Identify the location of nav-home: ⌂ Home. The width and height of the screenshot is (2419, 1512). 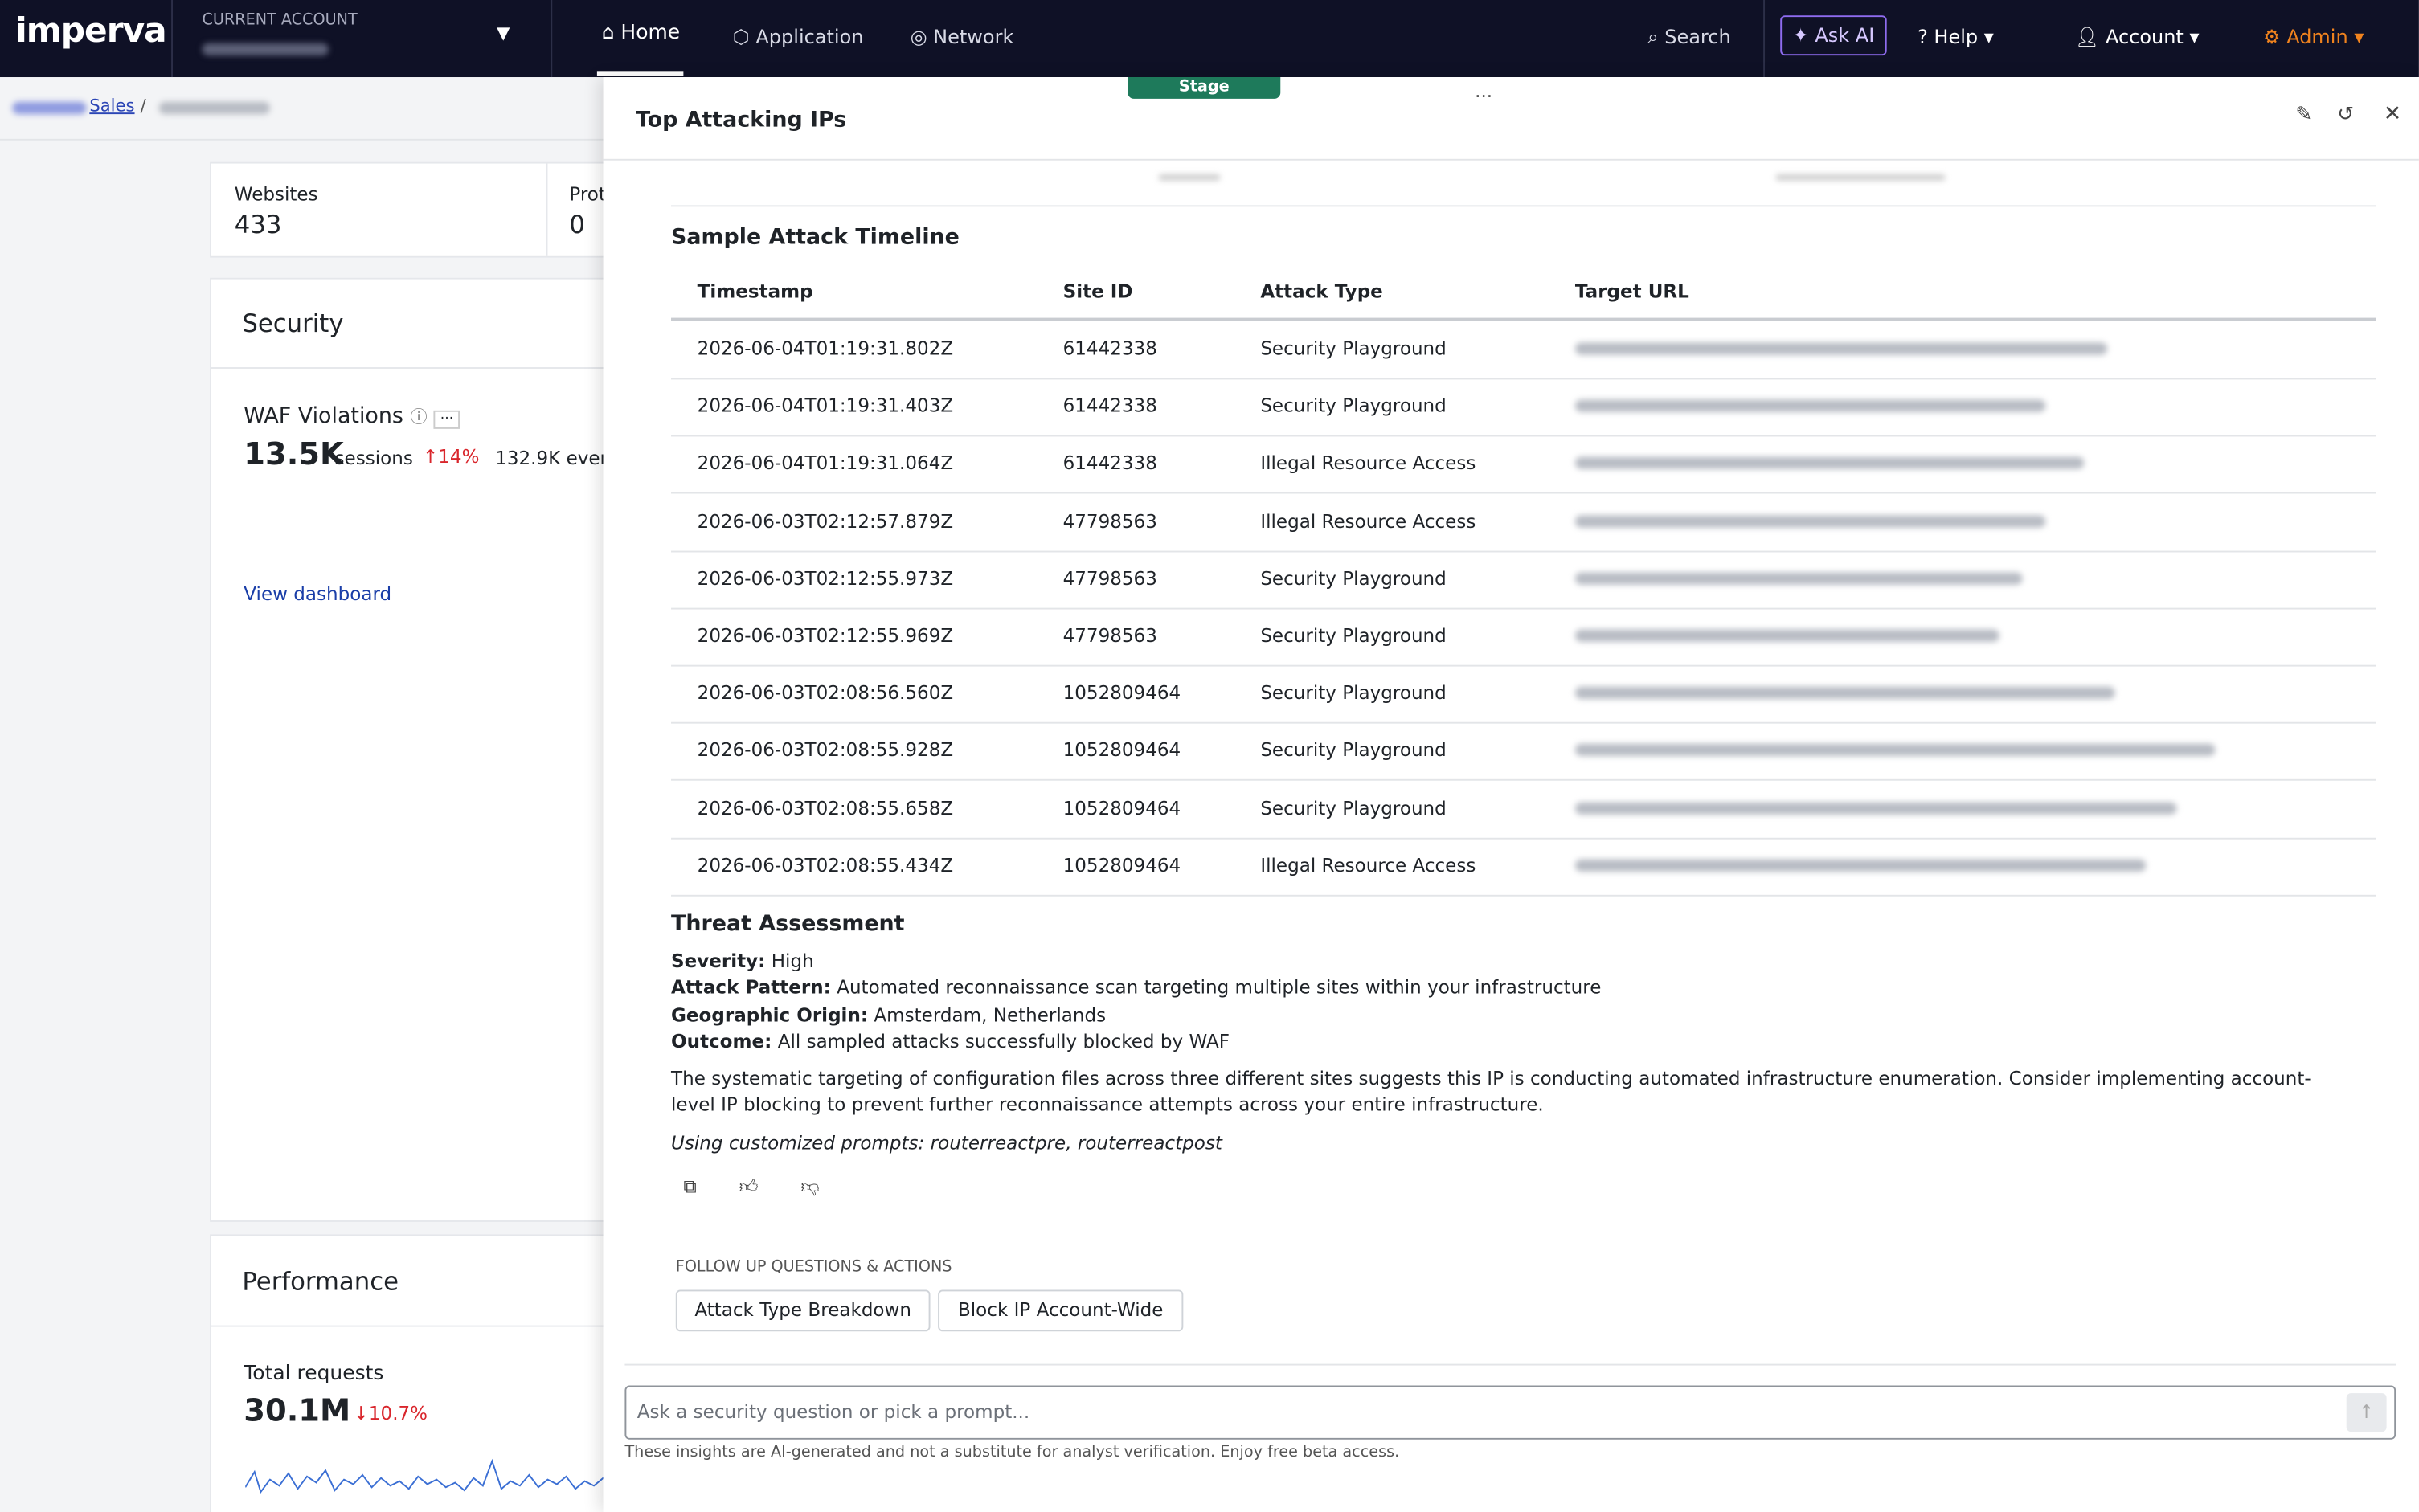
(641, 33).